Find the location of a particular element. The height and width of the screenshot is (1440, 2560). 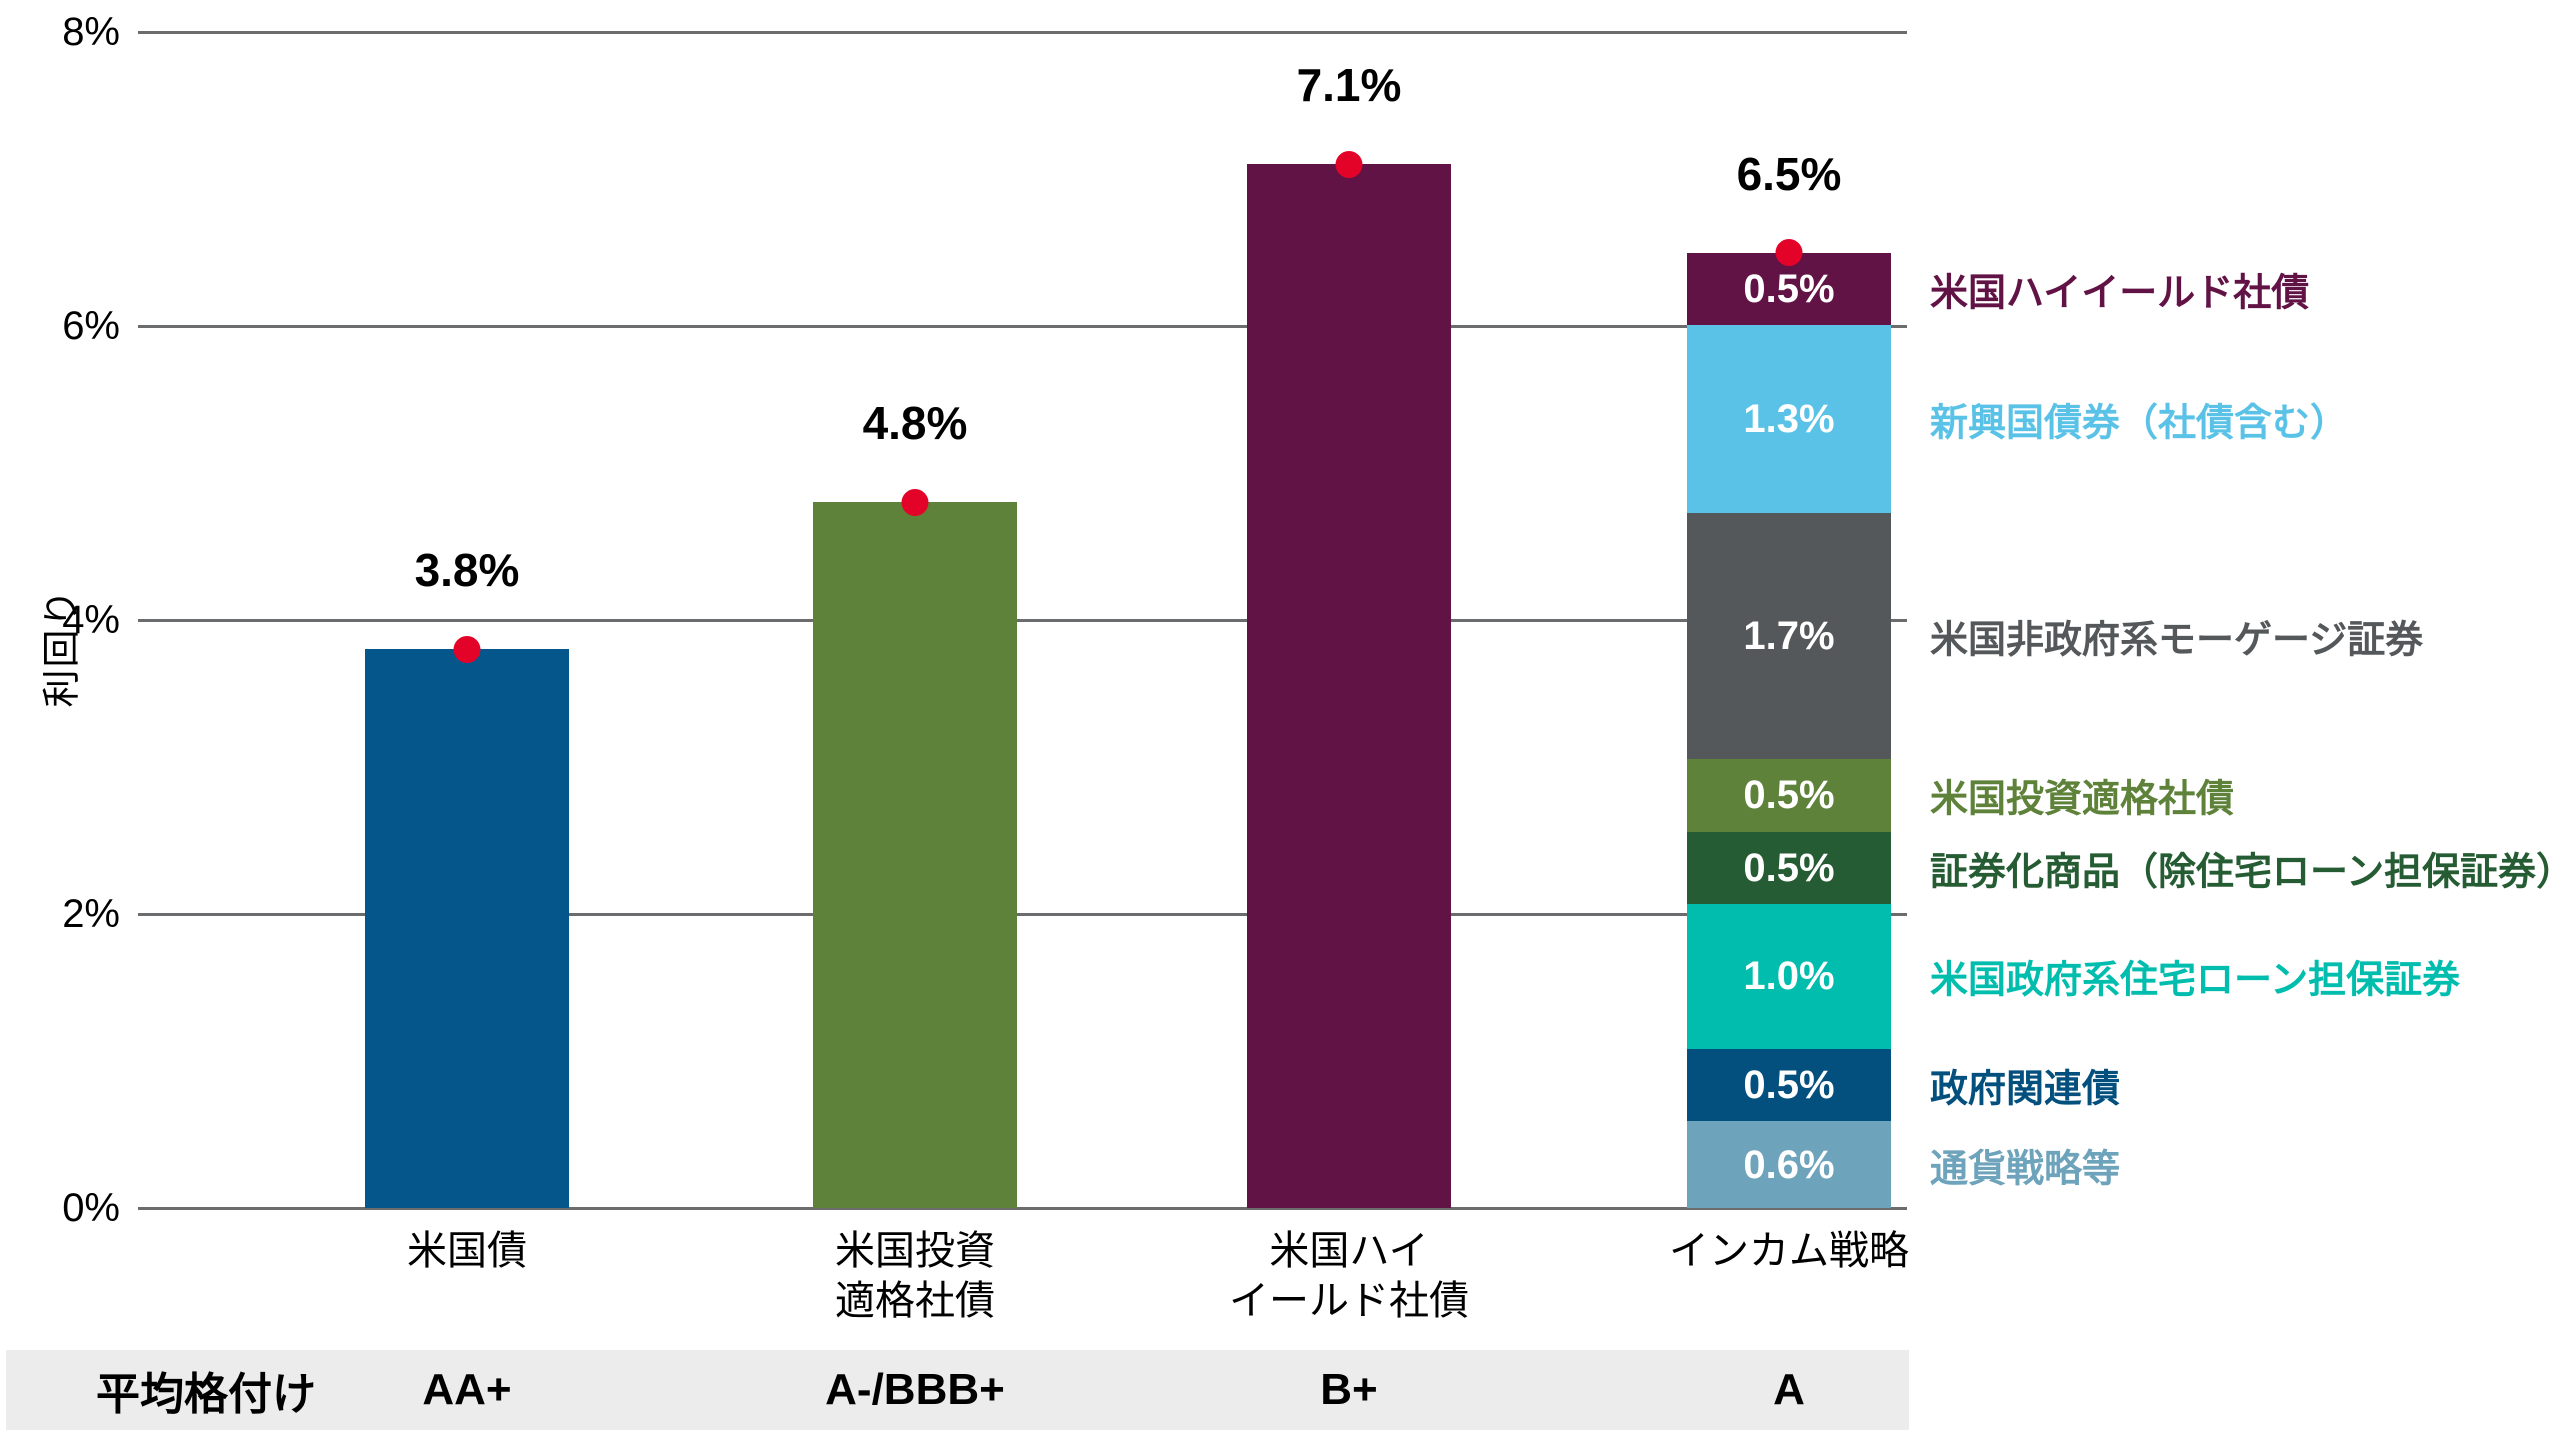

marker-dot-income-strategy is located at coordinates (1789, 252).